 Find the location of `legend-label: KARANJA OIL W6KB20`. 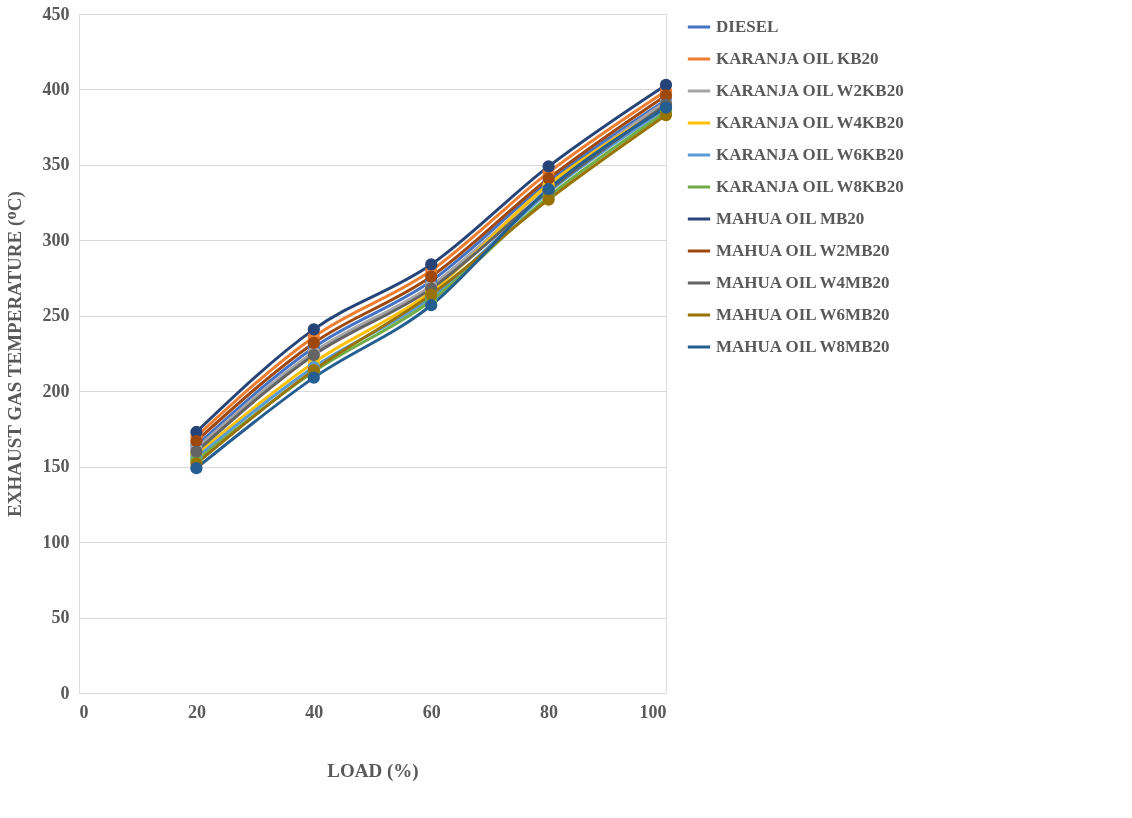

legend-label: KARANJA OIL W6KB20 is located at coordinates (810, 154).